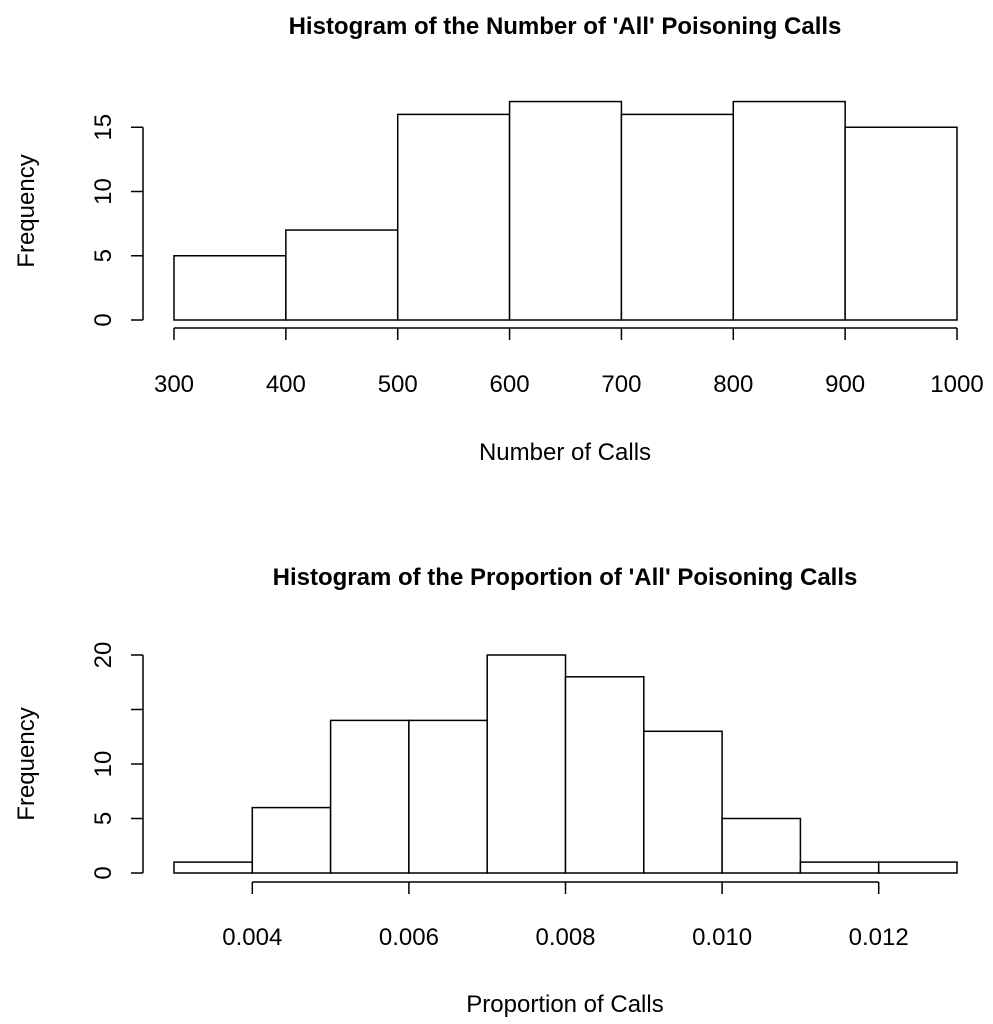  I want to click on x-tick-label: 0.012, so click(879, 937).